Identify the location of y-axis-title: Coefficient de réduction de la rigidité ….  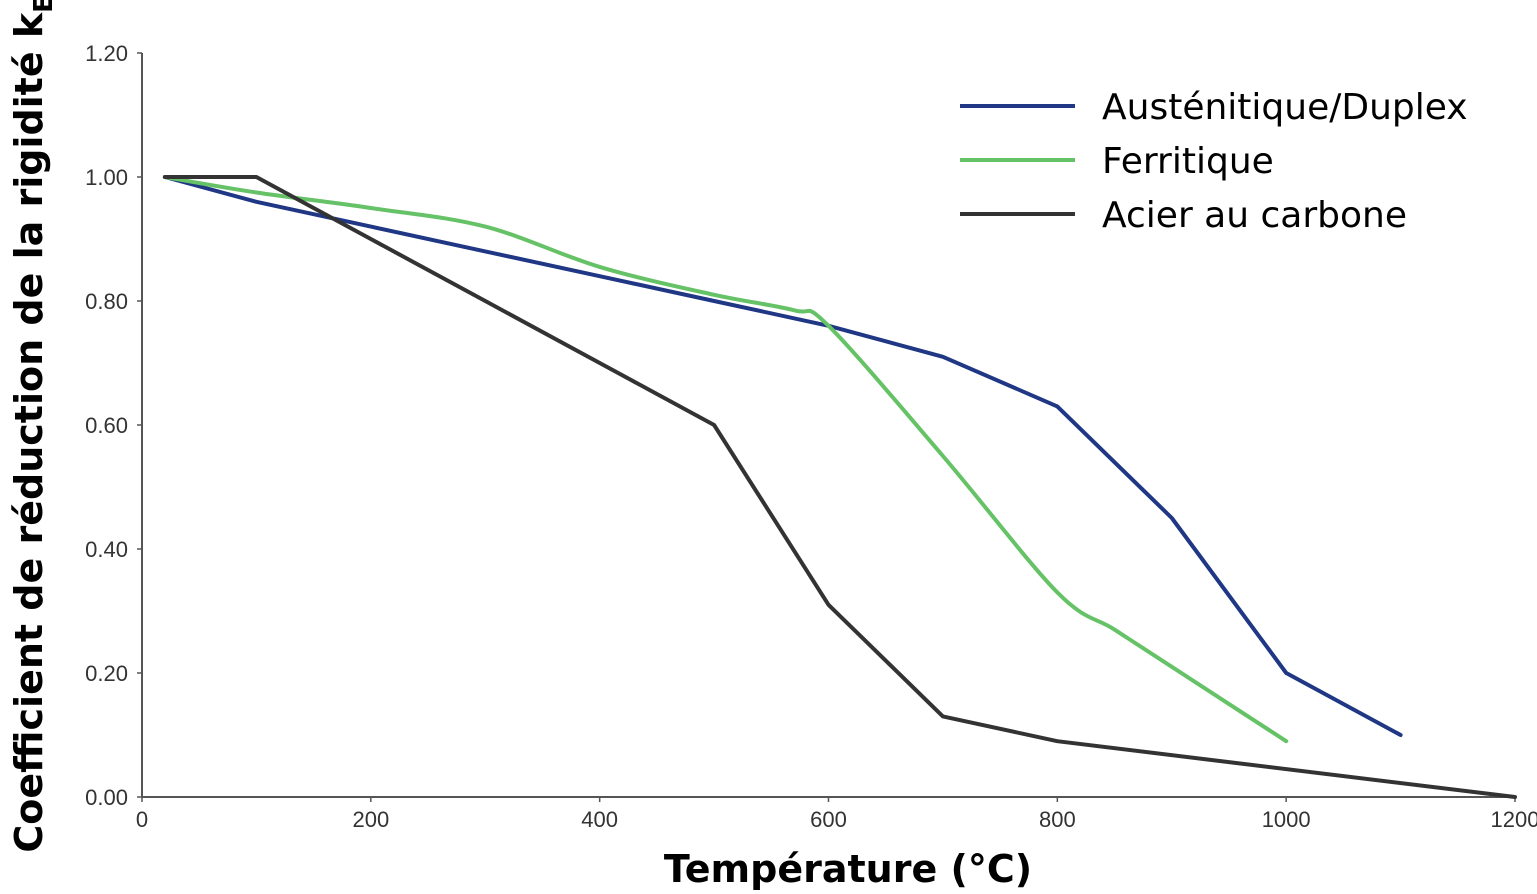
(33, 426).